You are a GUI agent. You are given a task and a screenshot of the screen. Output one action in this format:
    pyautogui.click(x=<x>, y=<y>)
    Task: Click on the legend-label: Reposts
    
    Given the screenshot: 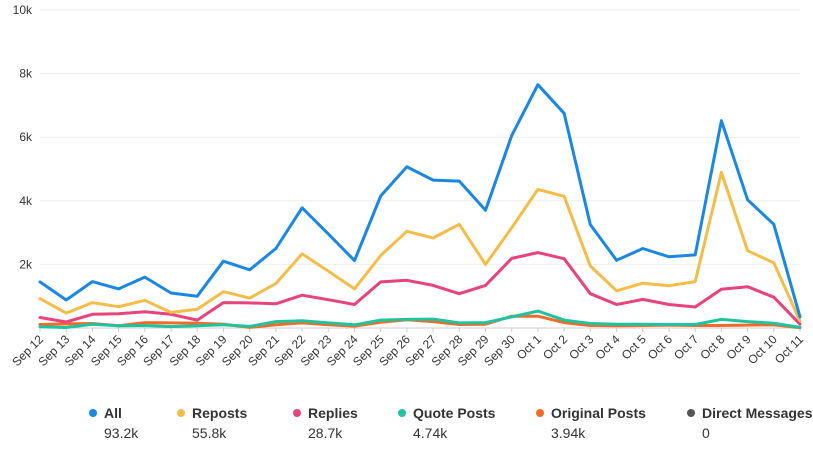 What is the action you would take?
    pyautogui.click(x=220, y=413)
    